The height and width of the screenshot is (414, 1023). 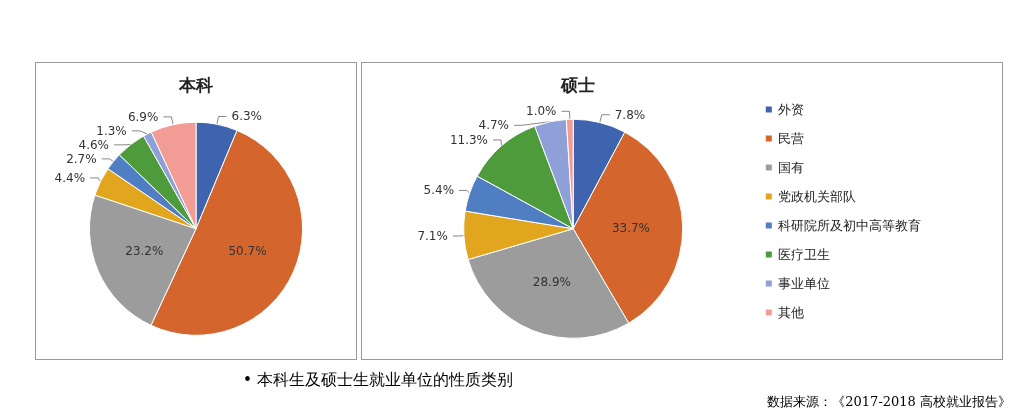 I want to click on data-label: 7.8%, so click(x=630, y=114).